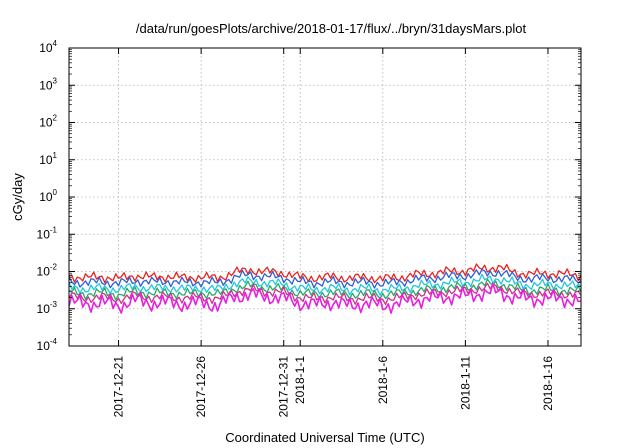 The height and width of the screenshot is (448, 640). What do you see at coordinates (47, 345) in the screenshot?
I see `y-tick-label: 10⁻⁴` at bounding box center [47, 345].